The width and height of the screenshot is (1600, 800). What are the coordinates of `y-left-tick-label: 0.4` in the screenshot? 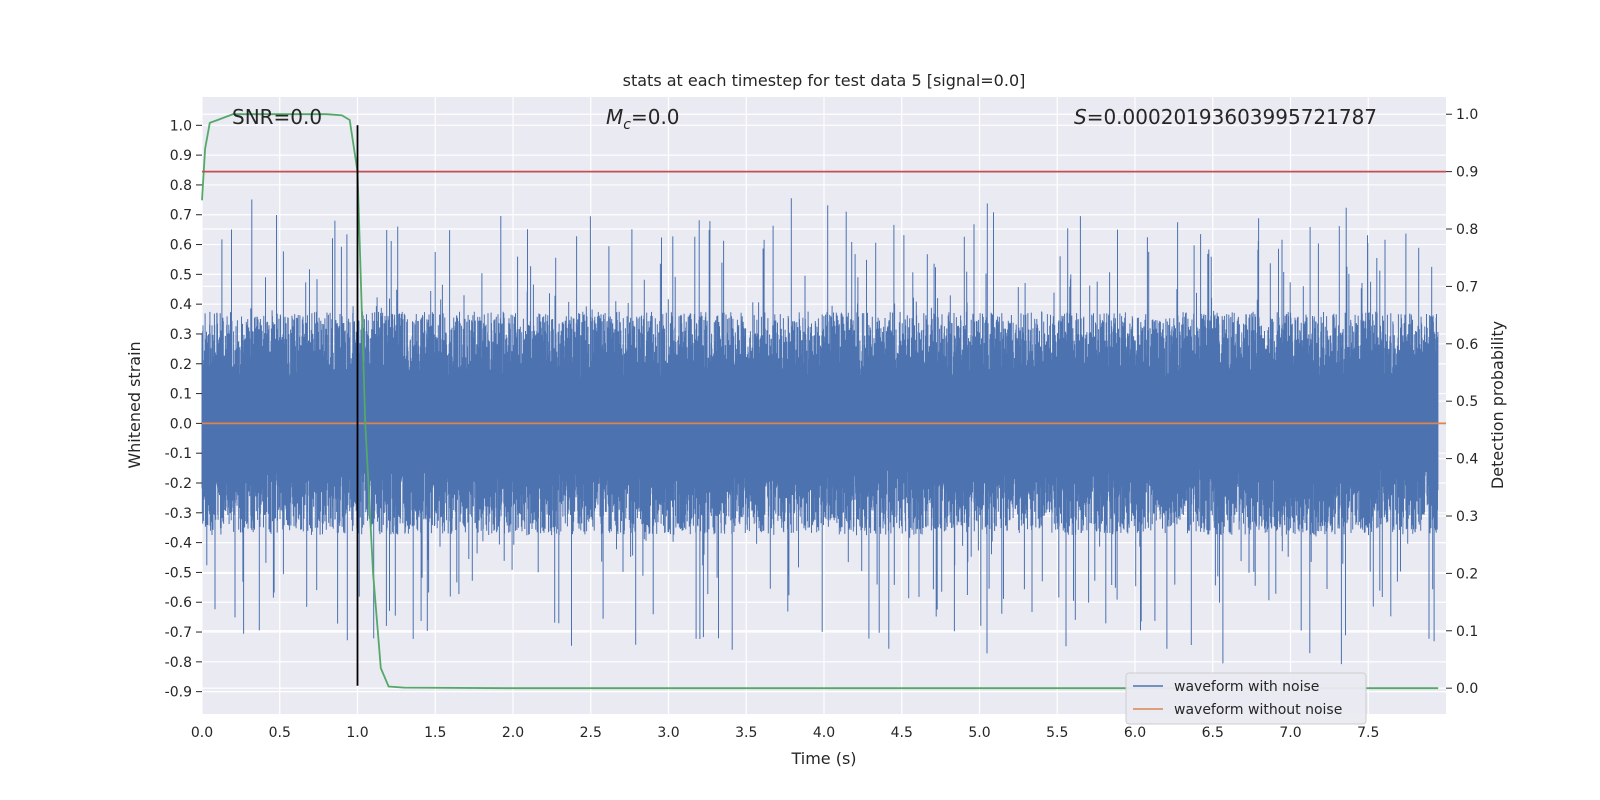 It's located at (181, 305).